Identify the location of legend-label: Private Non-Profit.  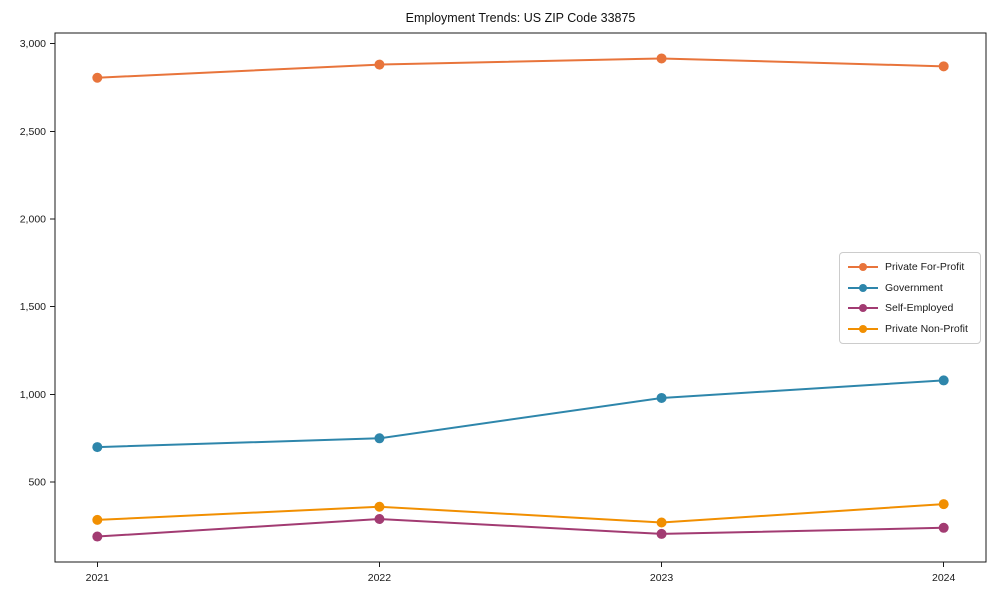
(926, 328).